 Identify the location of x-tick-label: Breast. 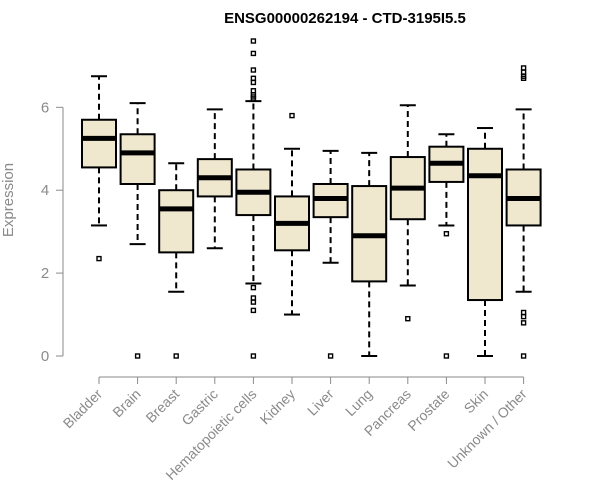
(162, 406).